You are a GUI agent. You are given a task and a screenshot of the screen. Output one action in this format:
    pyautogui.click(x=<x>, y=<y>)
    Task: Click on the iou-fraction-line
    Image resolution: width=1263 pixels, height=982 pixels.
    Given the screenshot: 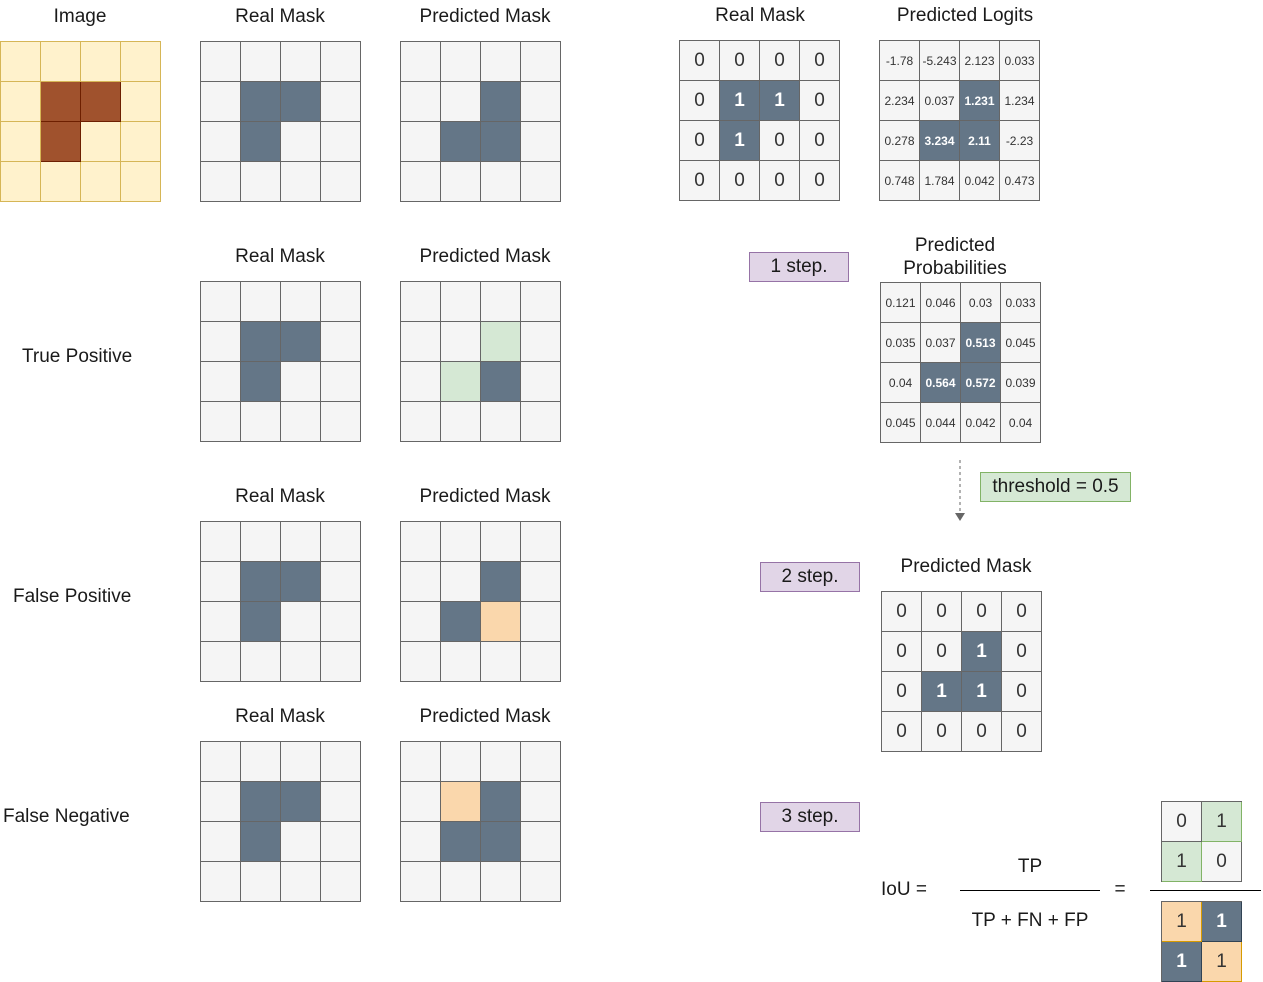 What is the action you would take?
    pyautogui.click(x=1030, y=890)
    